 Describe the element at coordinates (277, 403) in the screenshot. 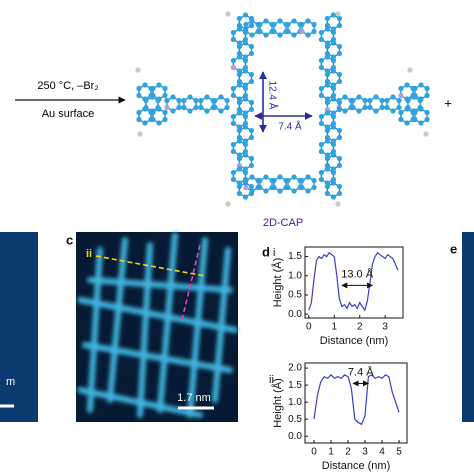

I see `y-axis-label: Height (Å)` at that location.